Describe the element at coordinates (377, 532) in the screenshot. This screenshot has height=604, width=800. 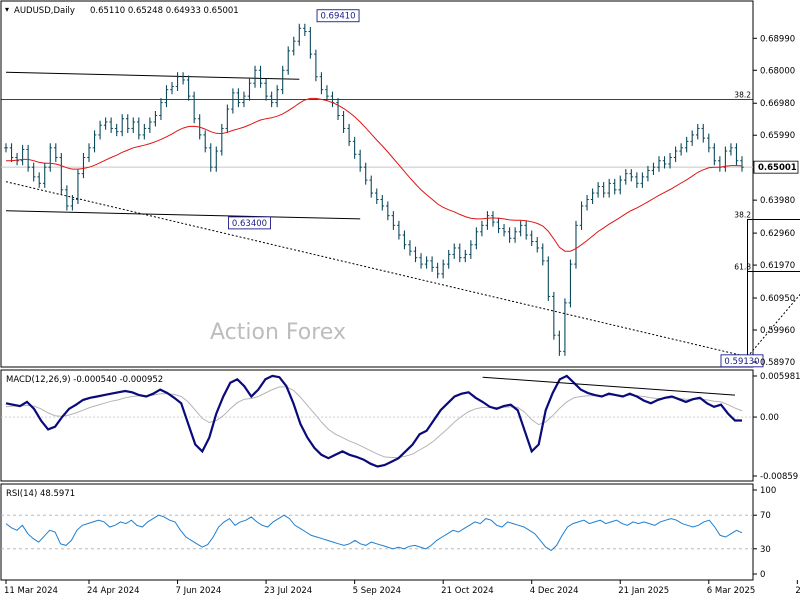
I see `rsi-panel` at that location.